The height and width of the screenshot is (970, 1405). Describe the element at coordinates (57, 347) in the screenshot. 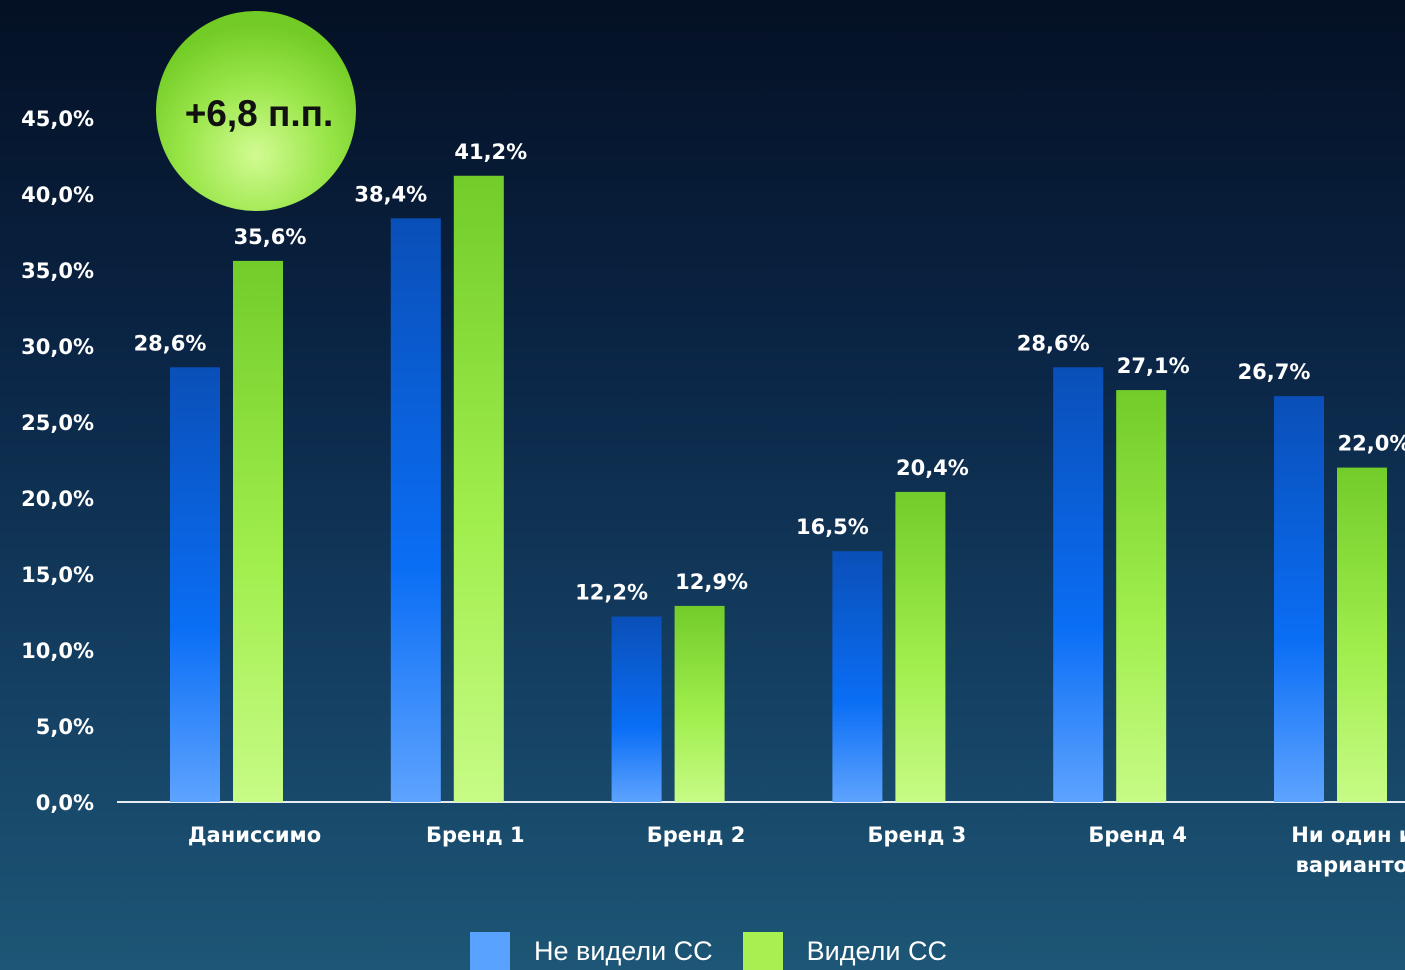

I see `y-tick-label: 30,0%` at that location.